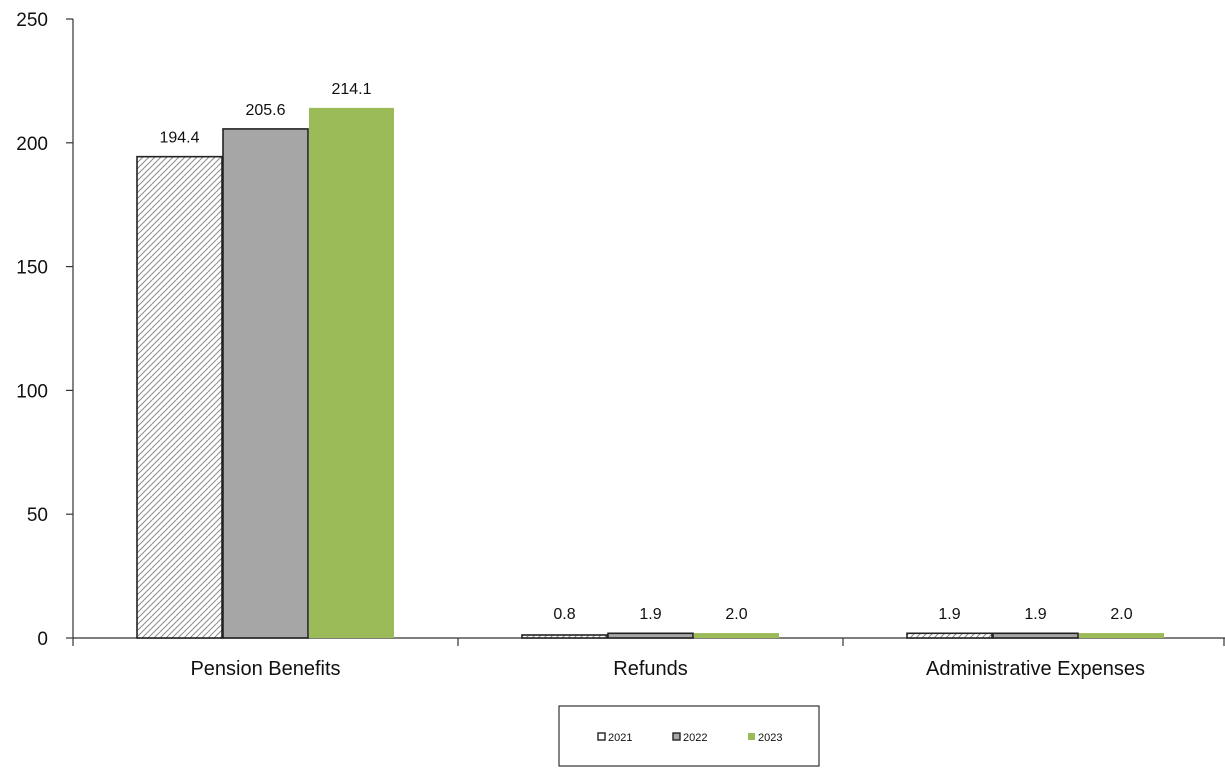 The image size is (1225, 768). Describe the element at coordinates (351, 89) in the screenshot. I see `data-label: 214.1` at that location.